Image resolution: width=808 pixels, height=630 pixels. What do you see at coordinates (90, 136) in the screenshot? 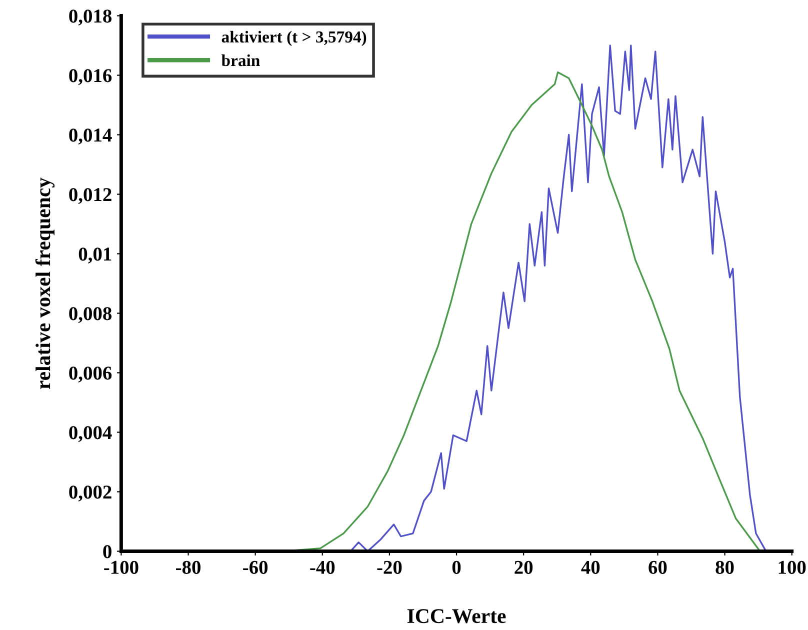
I see `y-tick-label: 0,014` at bounding box center [90, 136].